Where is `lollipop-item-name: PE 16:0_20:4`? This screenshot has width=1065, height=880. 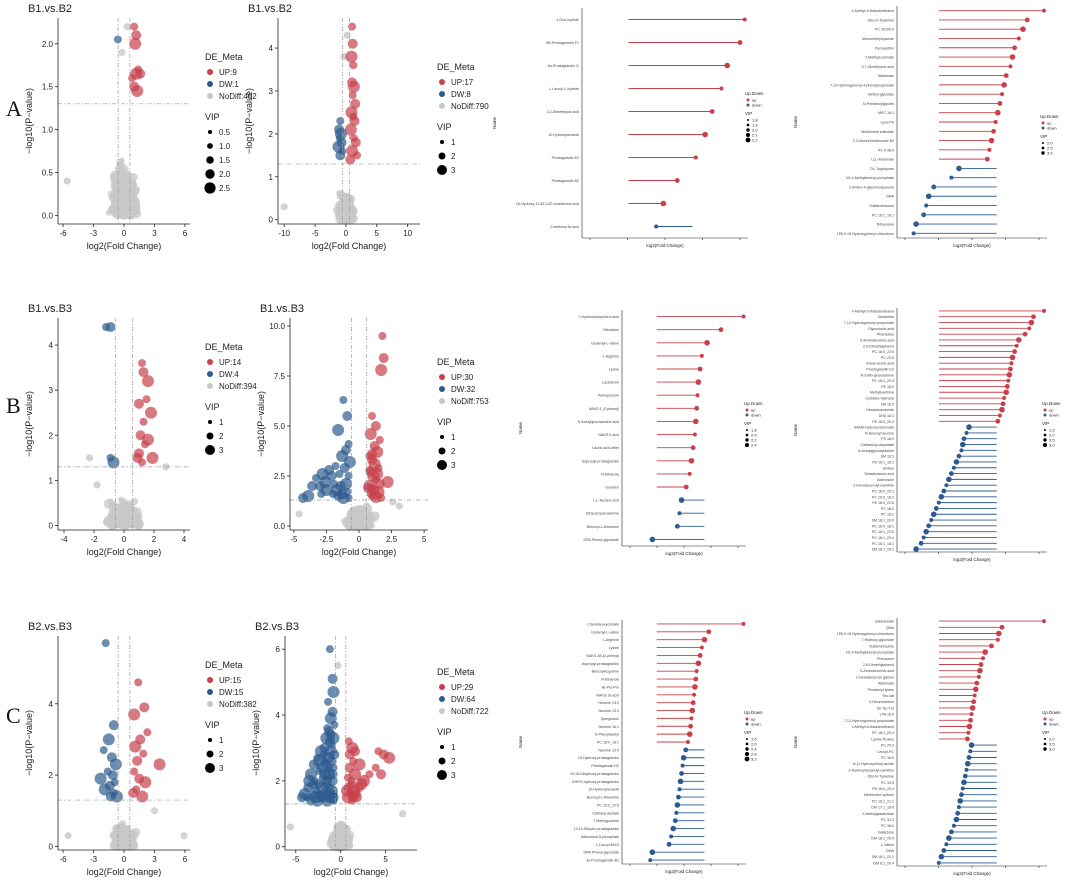 lollipop-item-name: PE 16:0_20:4 is located at coordinates (883, 422).